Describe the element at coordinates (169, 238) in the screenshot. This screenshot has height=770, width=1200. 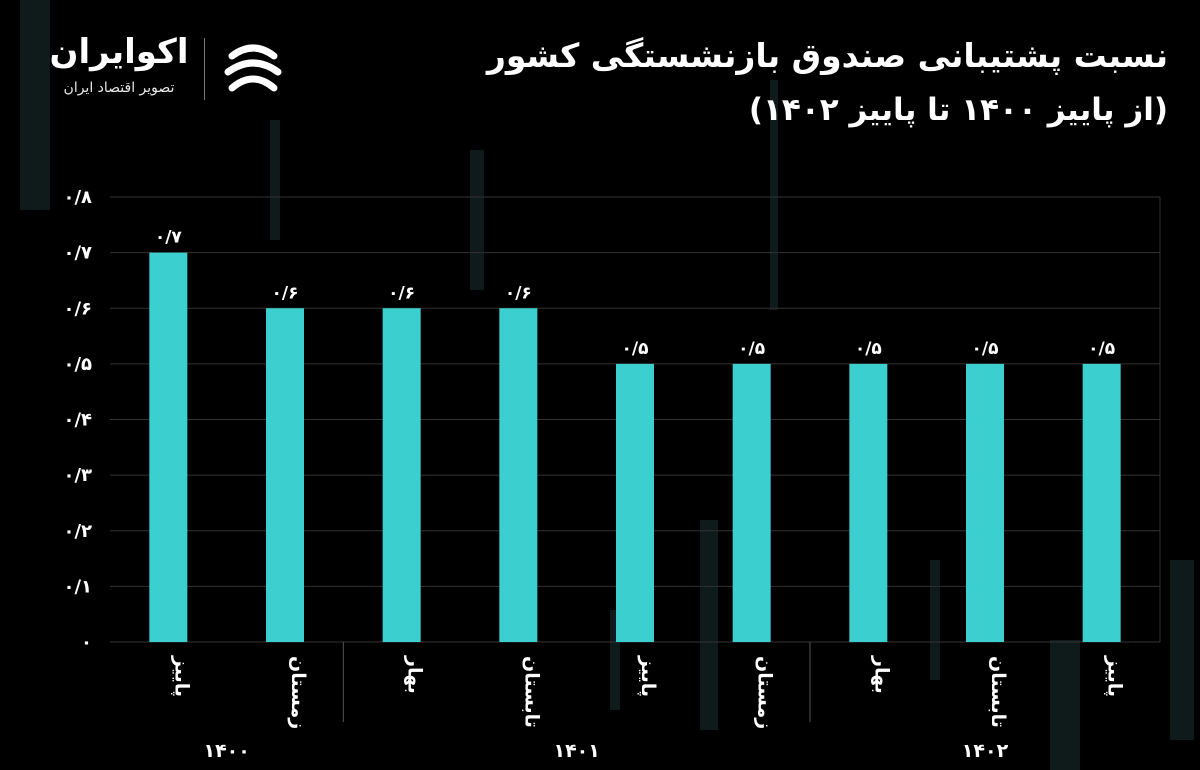
I see `bar-value-label: ۰/۷` at that location.